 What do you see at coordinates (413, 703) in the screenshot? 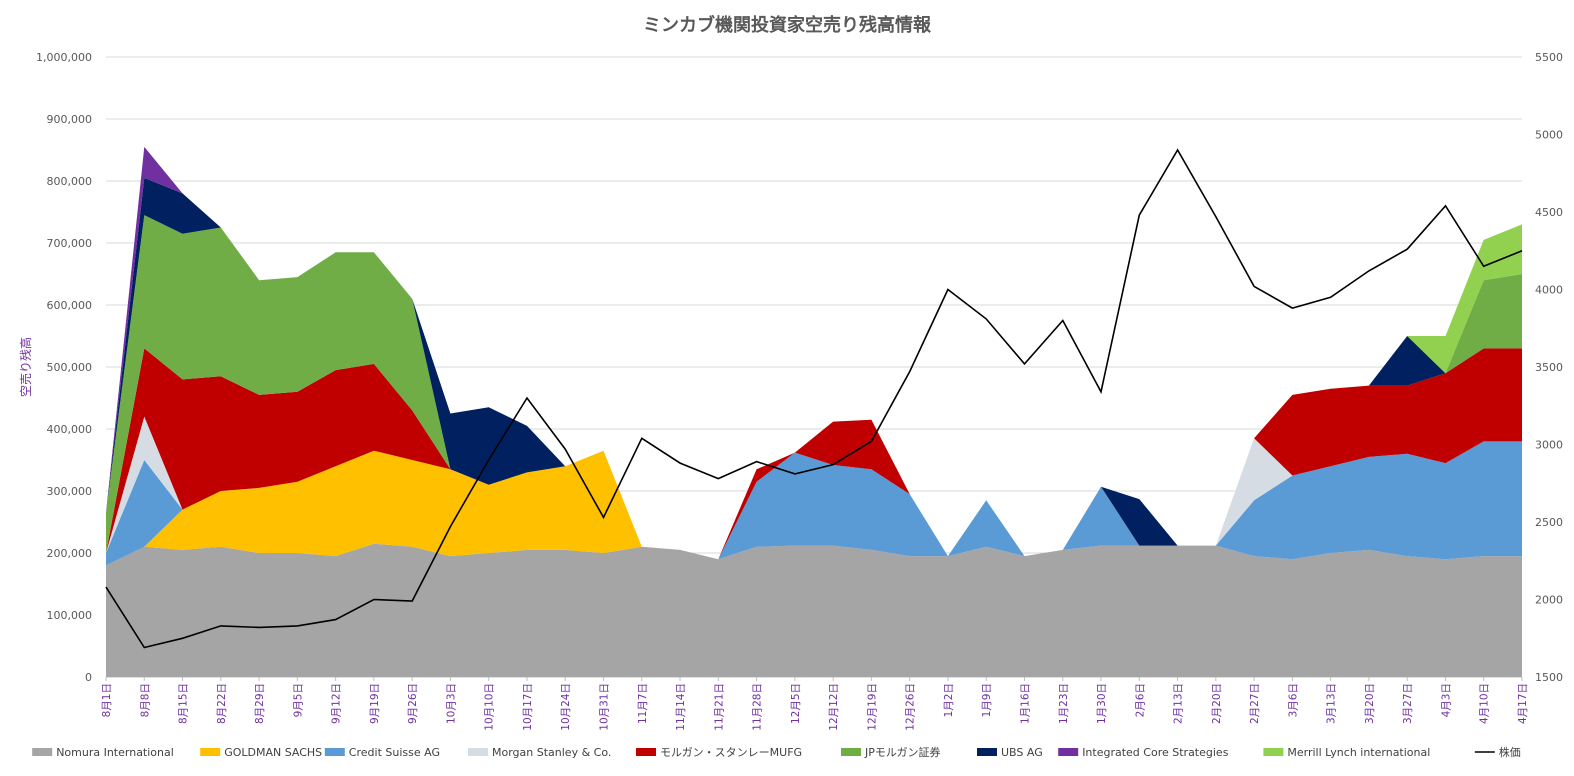
I see `x-tick-label: 9月26日` at bounding box center [413, 703].